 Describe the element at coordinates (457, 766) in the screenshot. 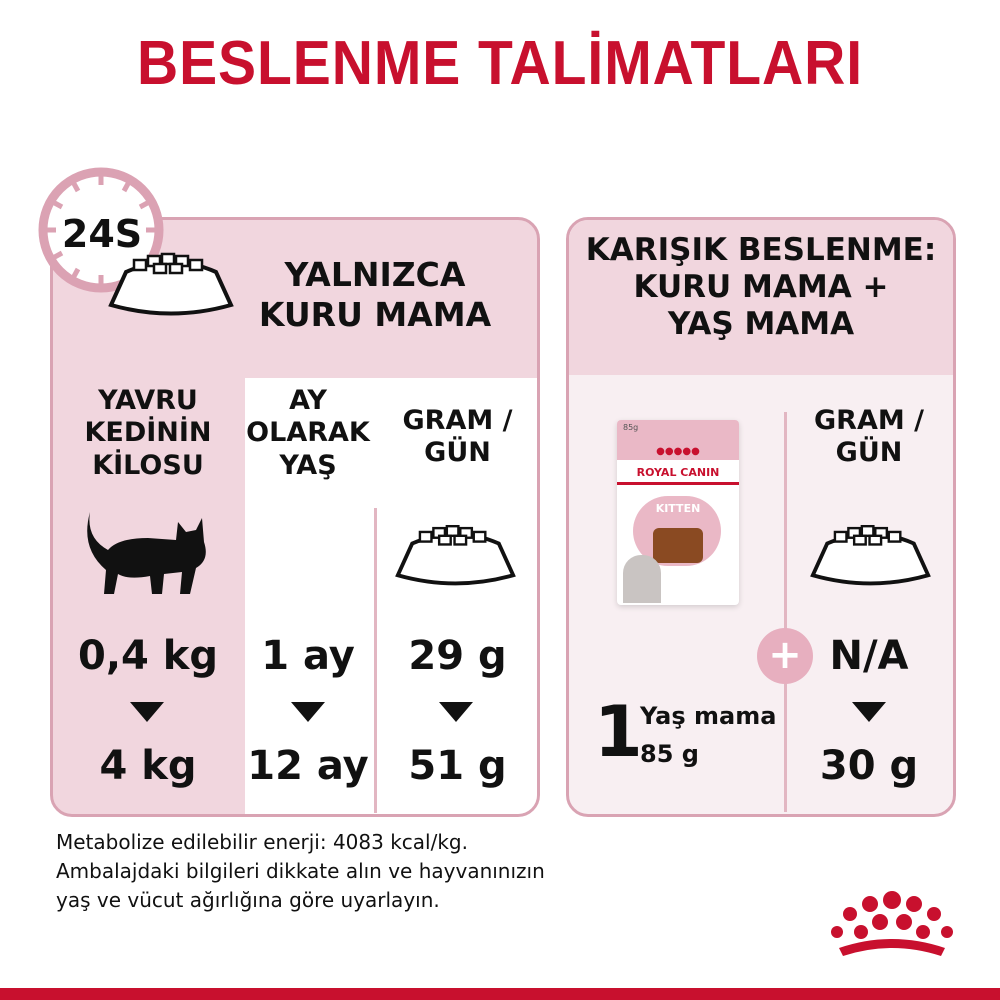

I see `gram-to: 51 g` at that location.